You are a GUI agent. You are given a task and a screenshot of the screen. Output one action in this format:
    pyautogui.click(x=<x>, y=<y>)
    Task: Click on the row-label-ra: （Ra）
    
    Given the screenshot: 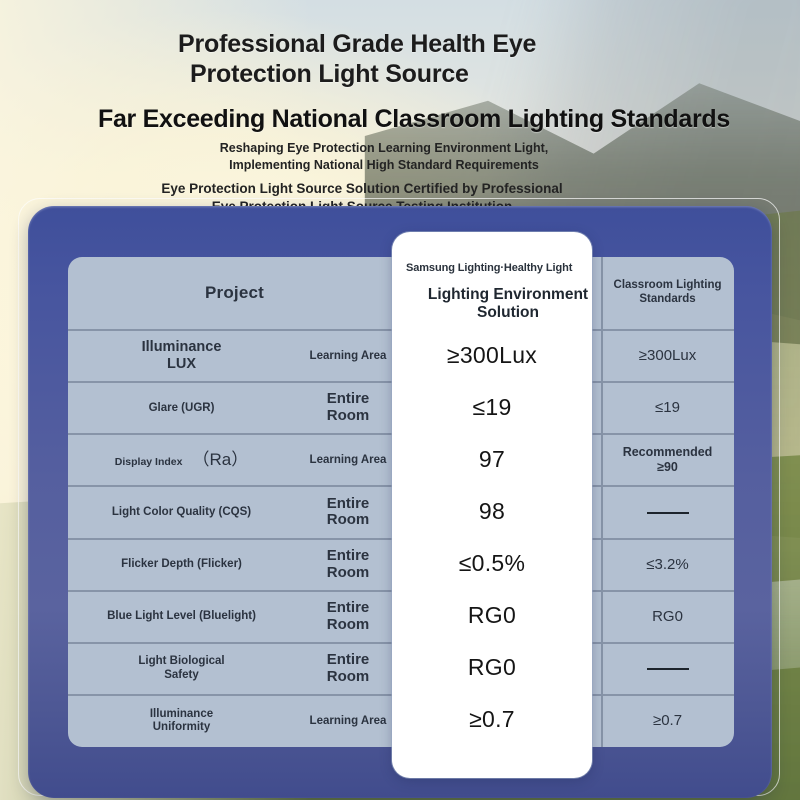 What is the action you would take?
    pyautogui.click(x=220, y=460)
    